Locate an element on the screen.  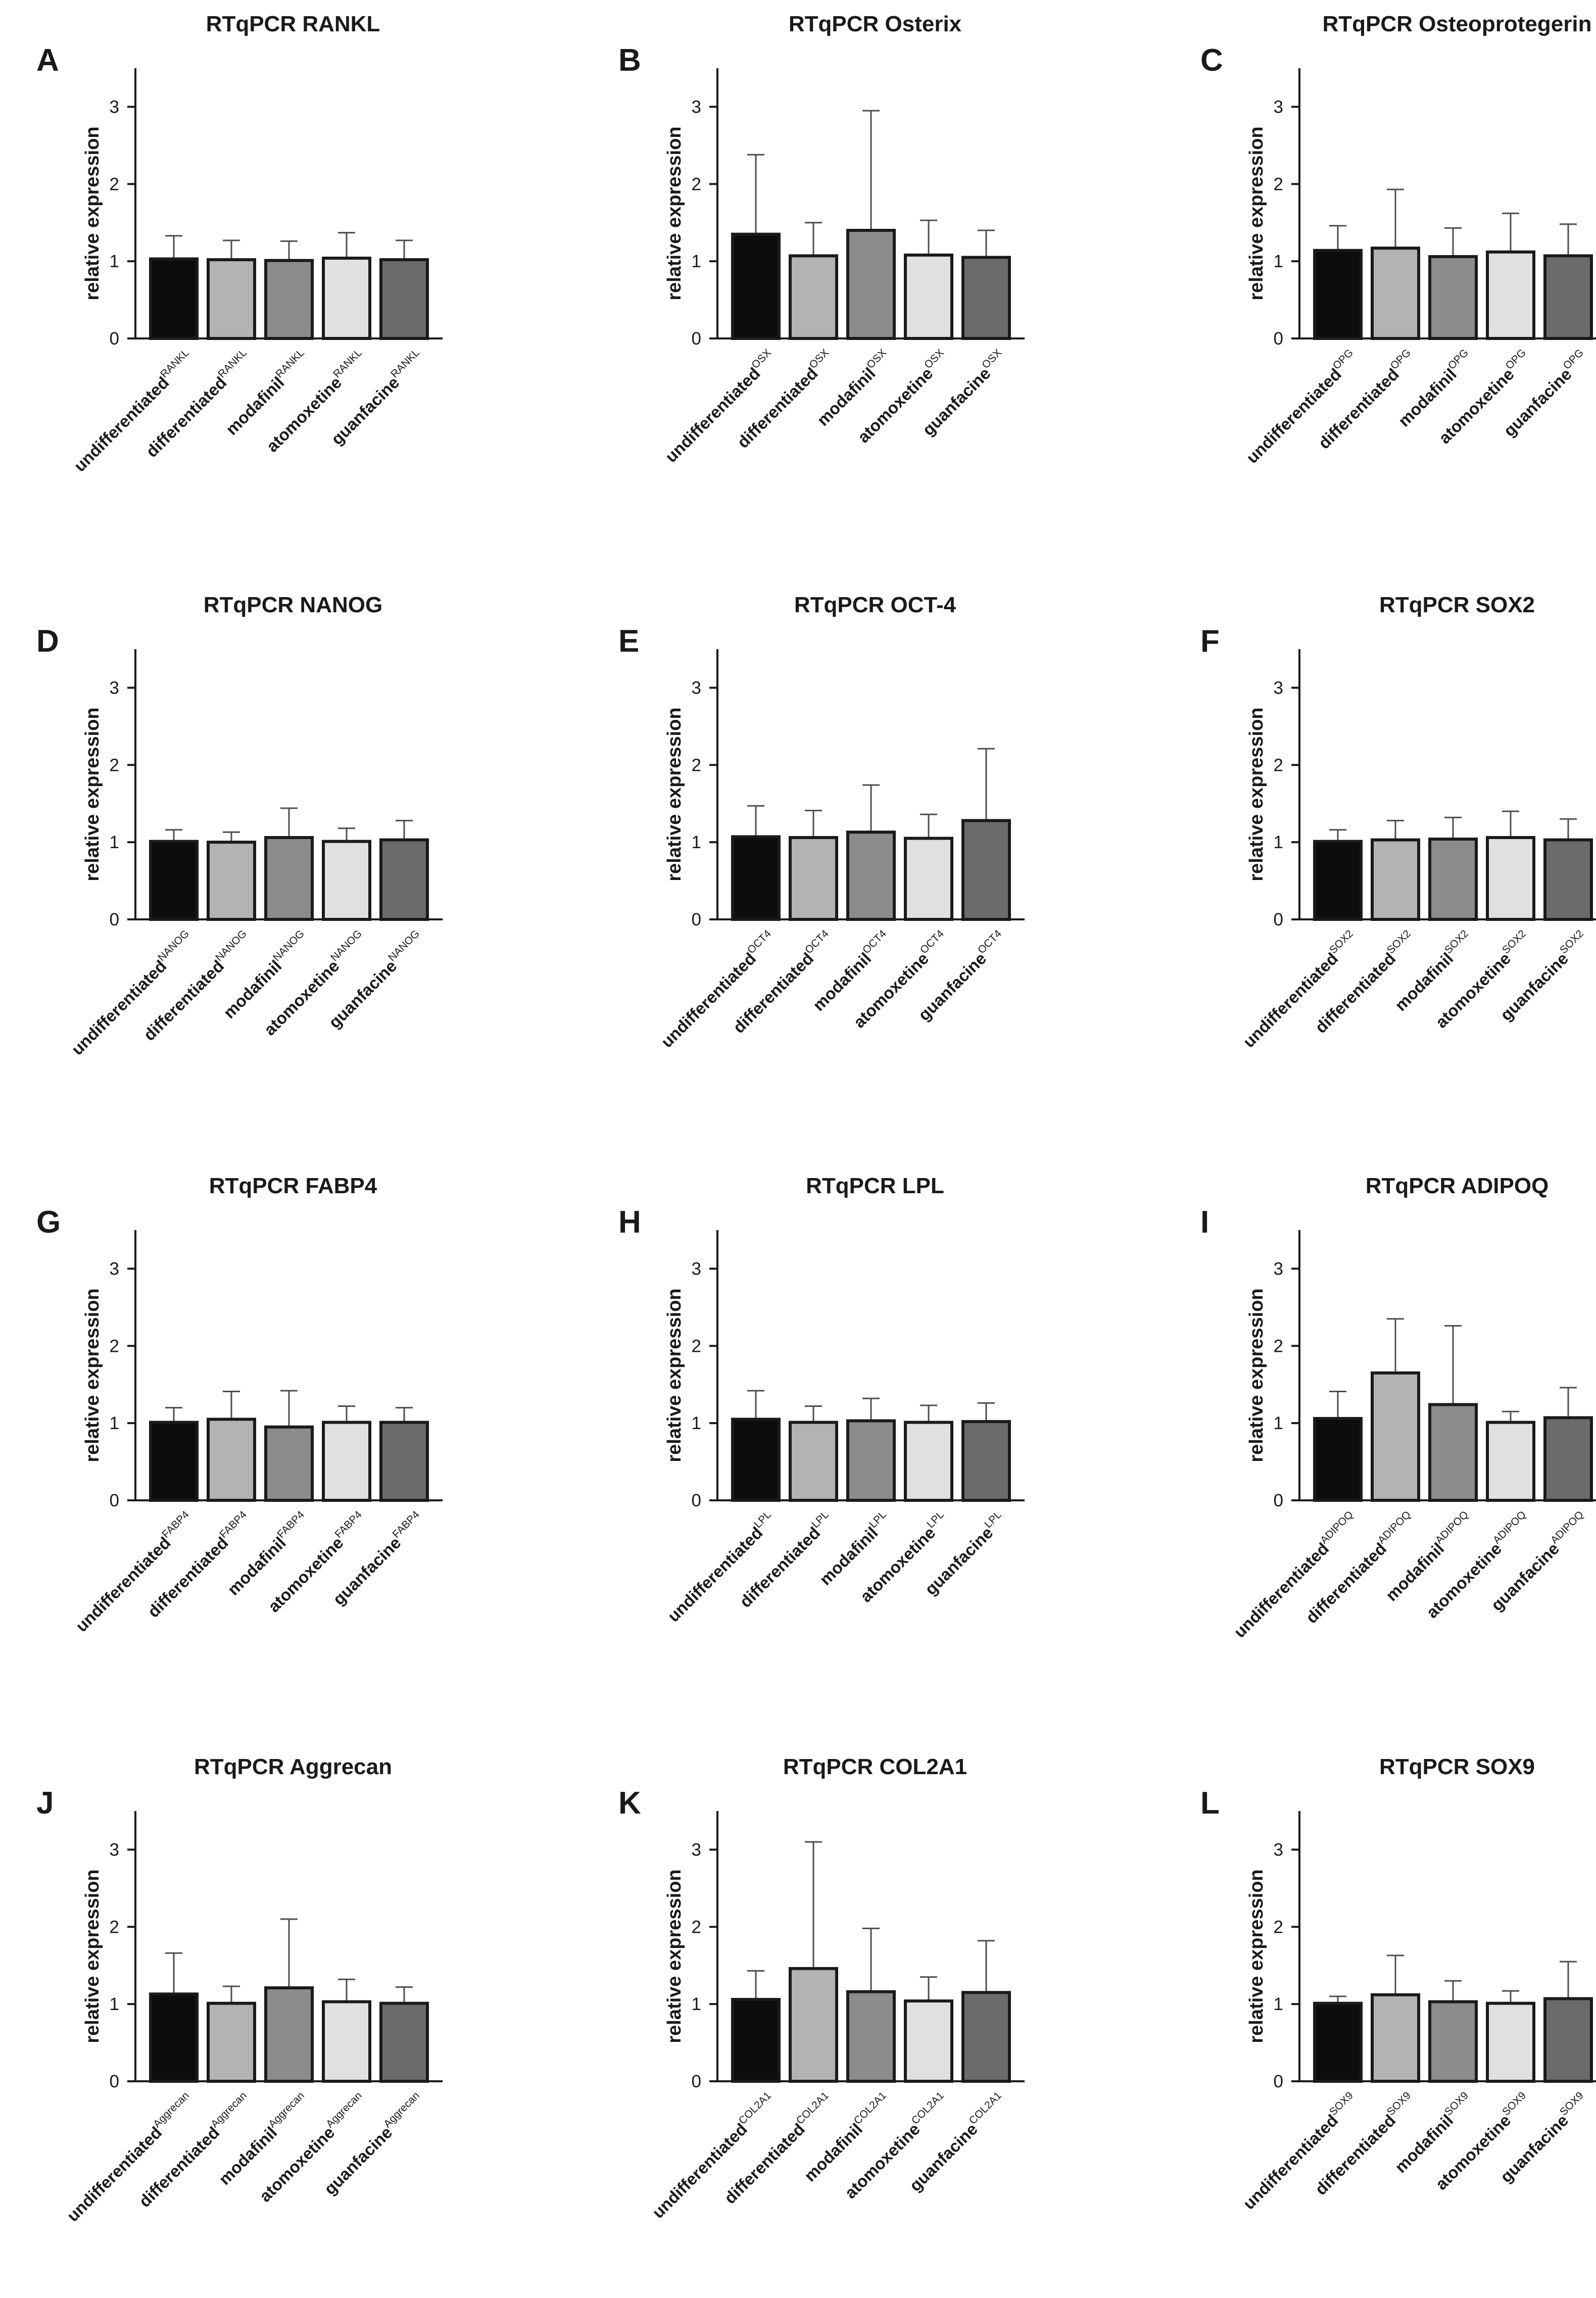
panel-letter: H is located at coordinates (629, 1222).